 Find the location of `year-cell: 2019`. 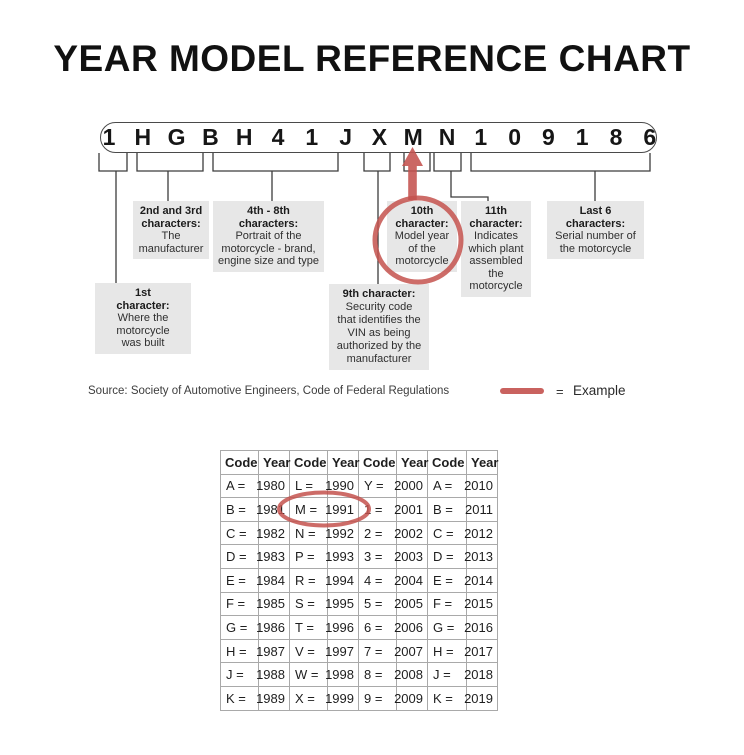

year-cell: 2019 is located at coordinates (481, 698).